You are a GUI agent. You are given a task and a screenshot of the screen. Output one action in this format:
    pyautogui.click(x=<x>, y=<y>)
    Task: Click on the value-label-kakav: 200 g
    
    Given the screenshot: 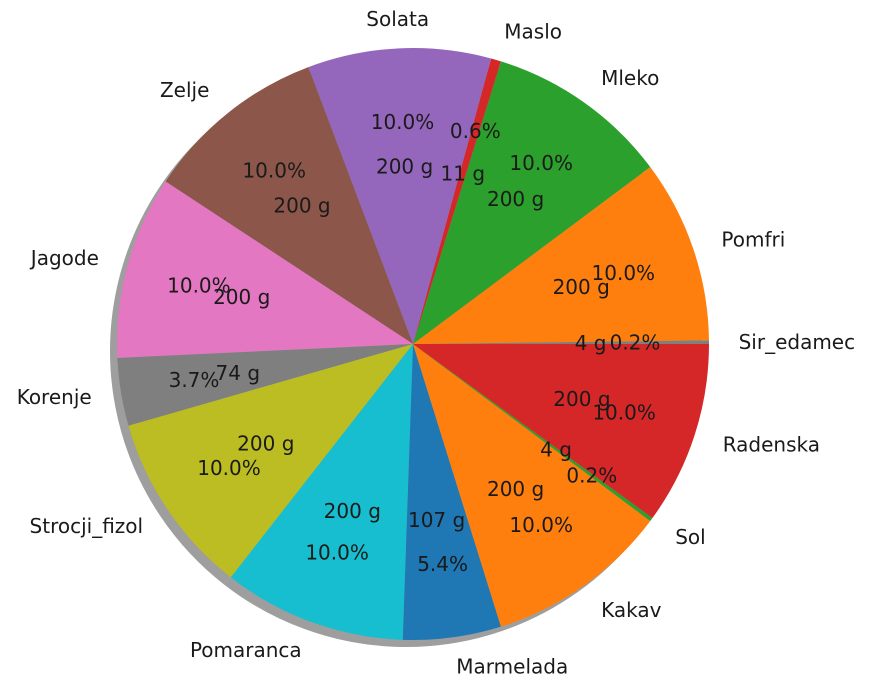 What is the action you would take?
    pyautogui.click(x=515, y=489)
    